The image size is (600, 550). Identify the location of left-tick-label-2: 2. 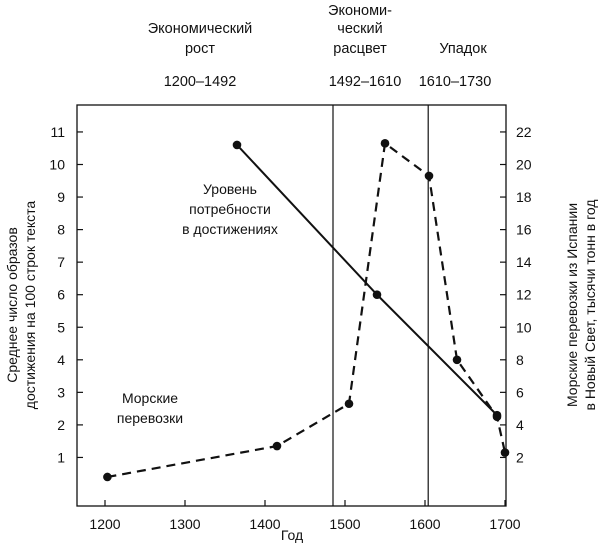
(61, 425).